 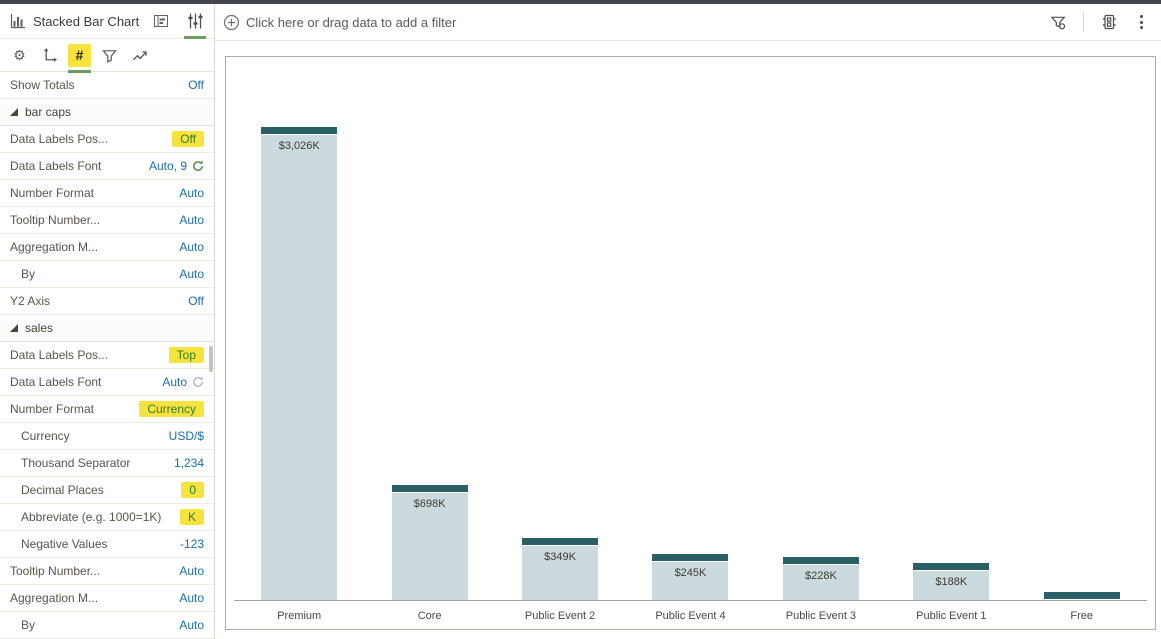 What do you see at coordinates (688, 22) in the screenshot?
I see `filter-bar: Click here or drag data to add a filter` at bounding box center [688, 22].